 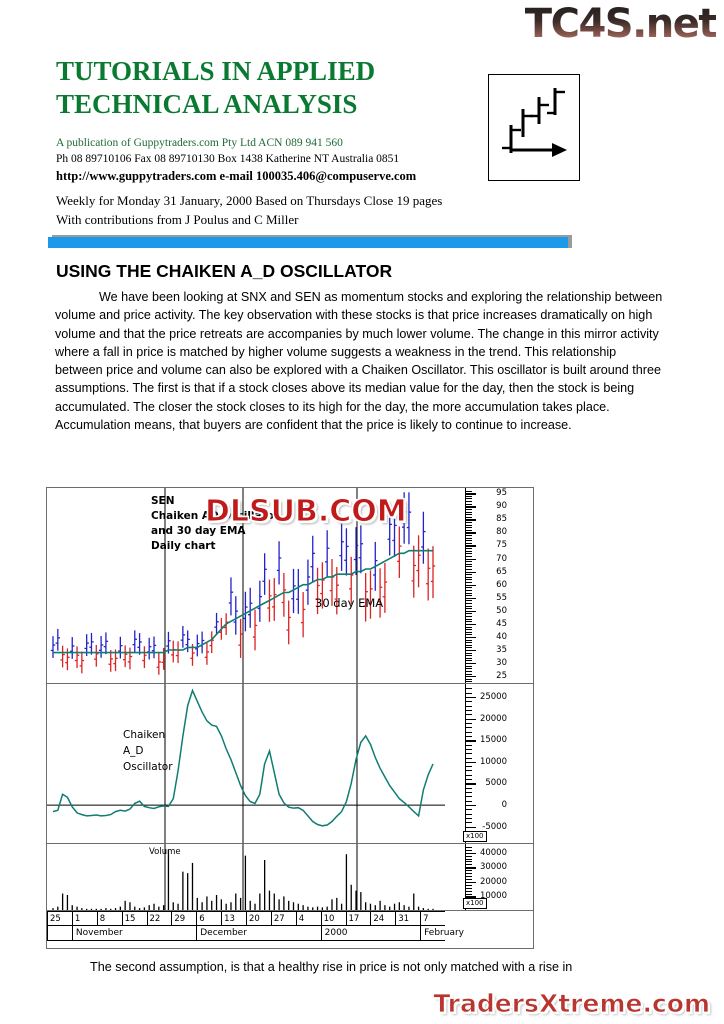 I want to click on axis-tick-label: 40000, so click(x=493, y=852).